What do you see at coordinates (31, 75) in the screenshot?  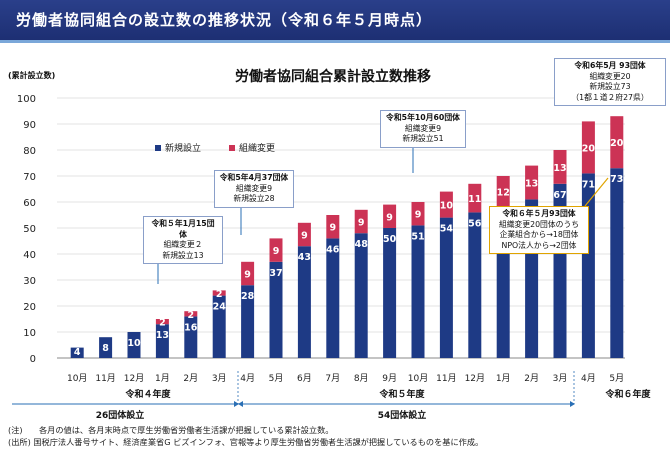 I see `y-axis-label: (累計設立数)` at bounding box center [31, 75].